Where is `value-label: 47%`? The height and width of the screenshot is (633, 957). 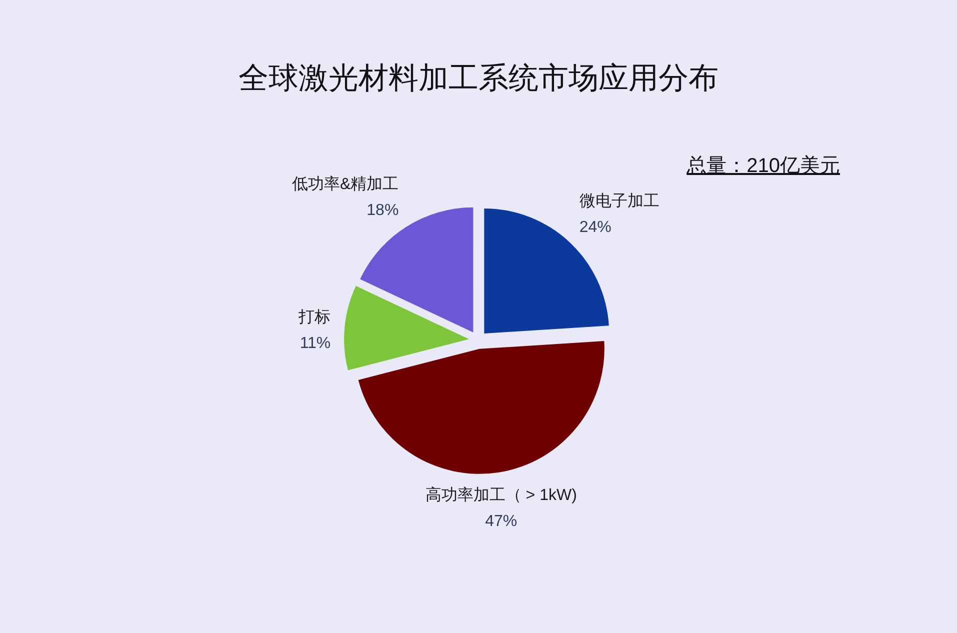
value-label: 47% is located at coordinates (501, 521).